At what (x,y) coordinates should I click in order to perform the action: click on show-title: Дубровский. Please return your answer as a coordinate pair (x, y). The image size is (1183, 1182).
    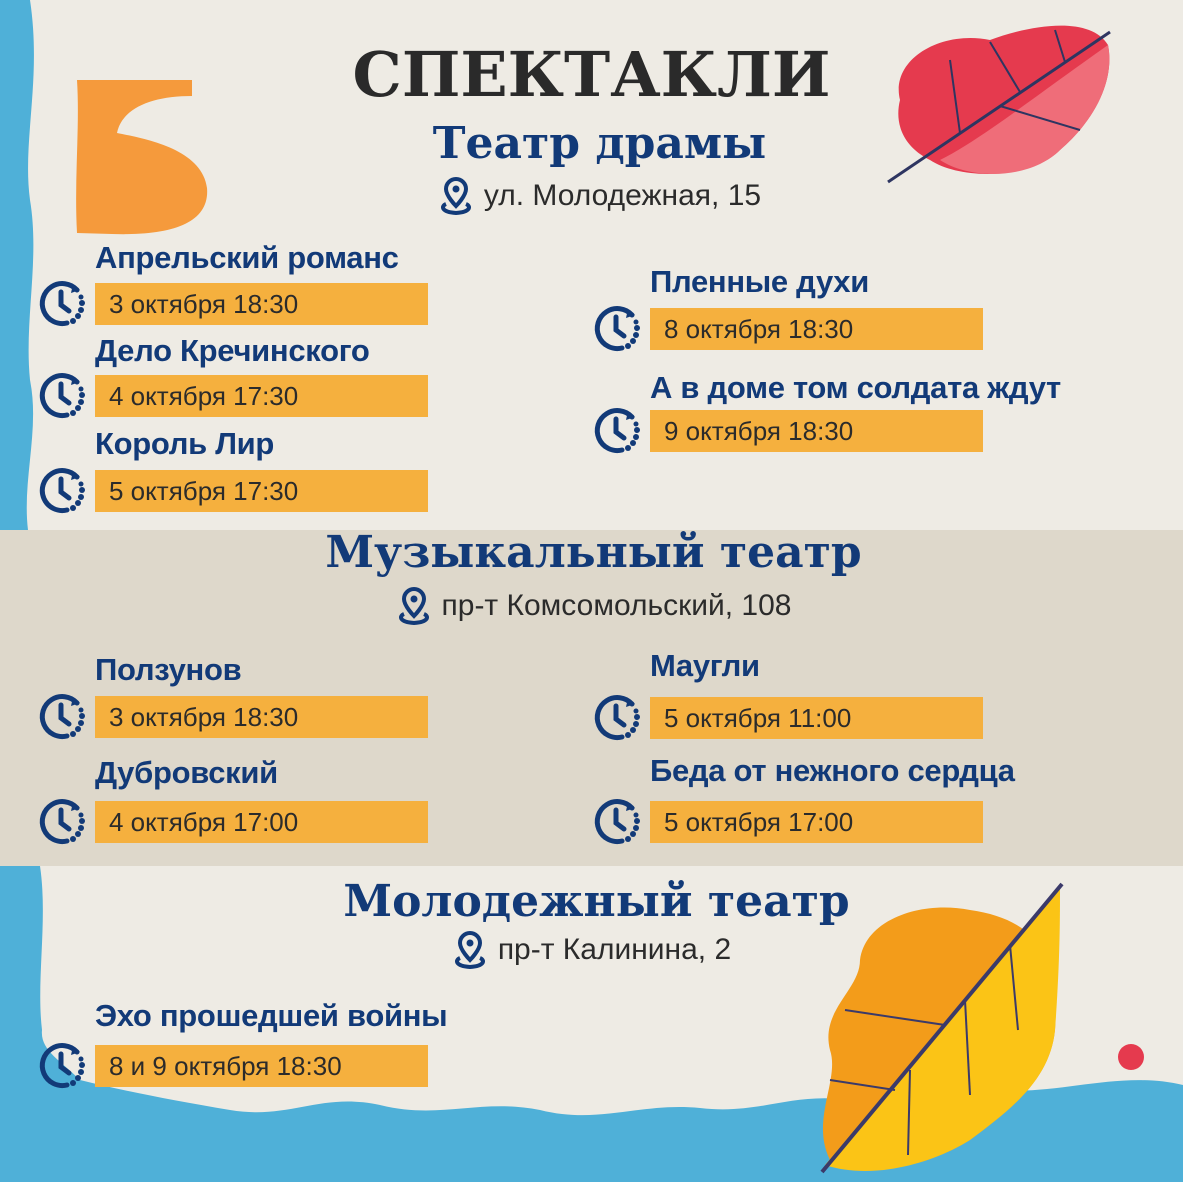
    Looking at the image, I should click on (186, 772).